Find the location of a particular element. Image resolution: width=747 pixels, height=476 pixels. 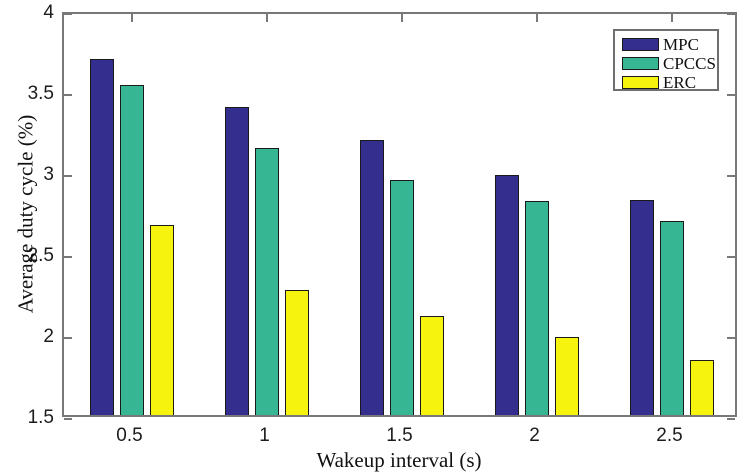

legend: MPC CPCCS ERC is located at coordinates (666, 60).